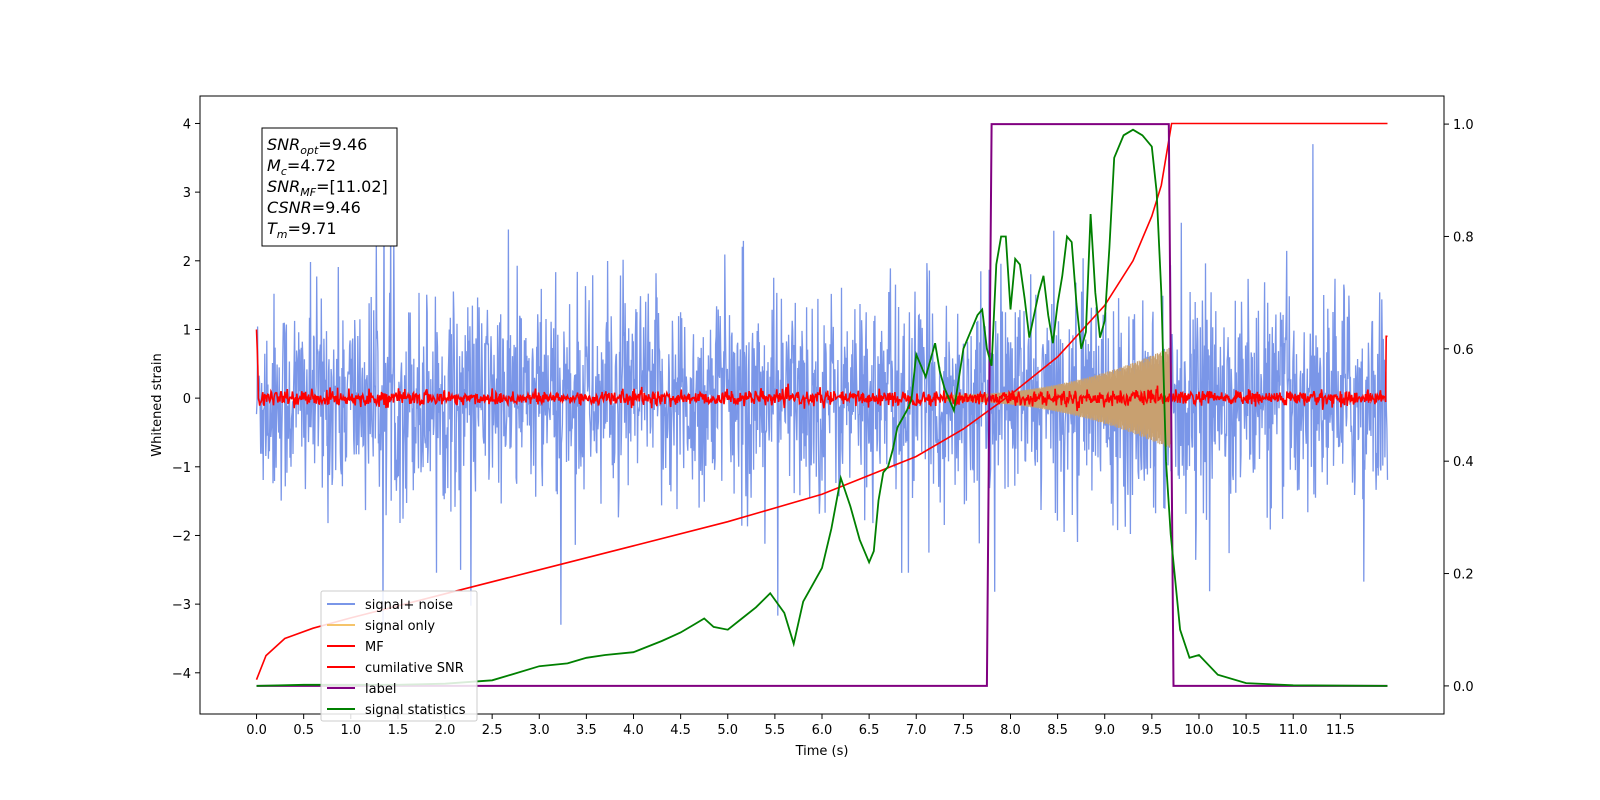 The width and height of the screenshot is (1600, 800). I want to click on info-line: Tm=9.71, so click(302, 230).